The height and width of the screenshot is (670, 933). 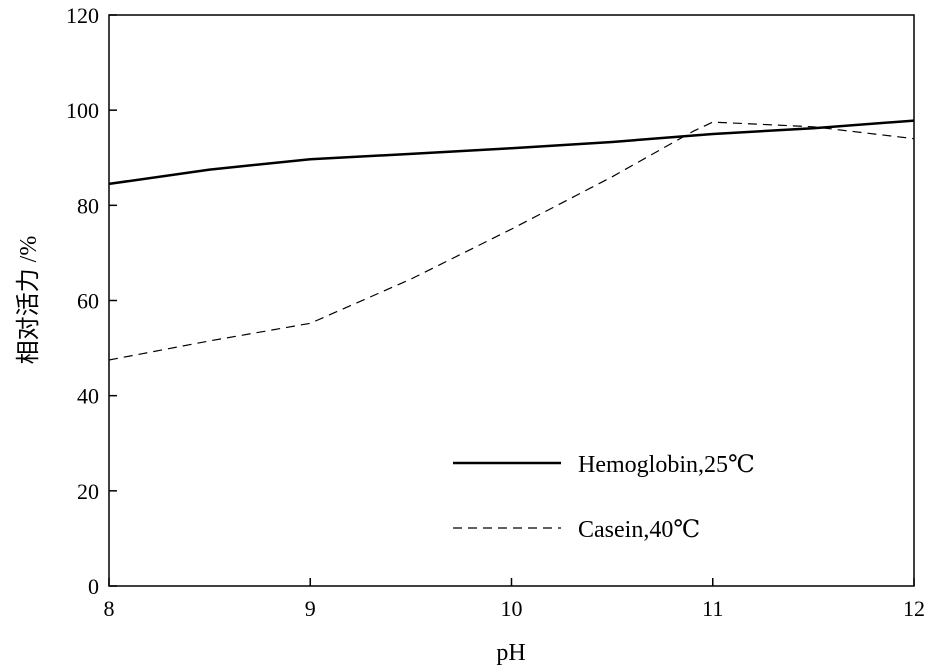 What do you see at coordinates (512, 608) in the screenshot?
I see `x-tick-label: 10` at bounding box center [512, 608].